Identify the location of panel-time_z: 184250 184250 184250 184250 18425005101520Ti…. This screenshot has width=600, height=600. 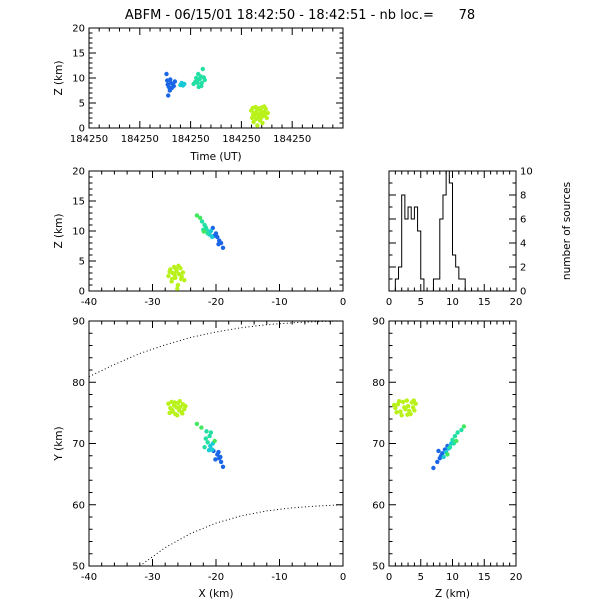
(198, 93).